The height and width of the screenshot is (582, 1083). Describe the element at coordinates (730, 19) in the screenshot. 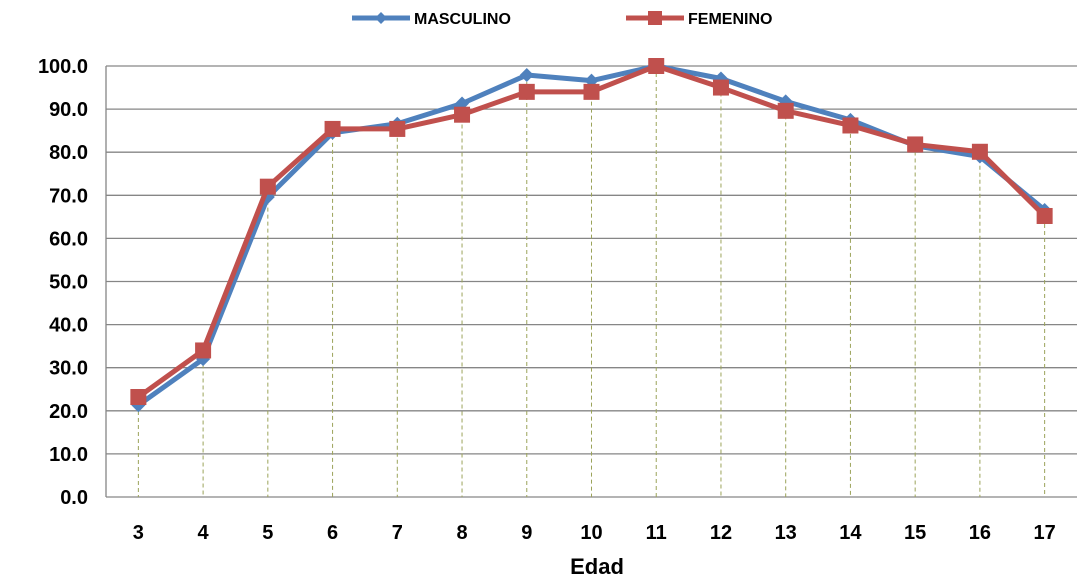

I see `legend-femenino-label: FEMENINO` at that location.